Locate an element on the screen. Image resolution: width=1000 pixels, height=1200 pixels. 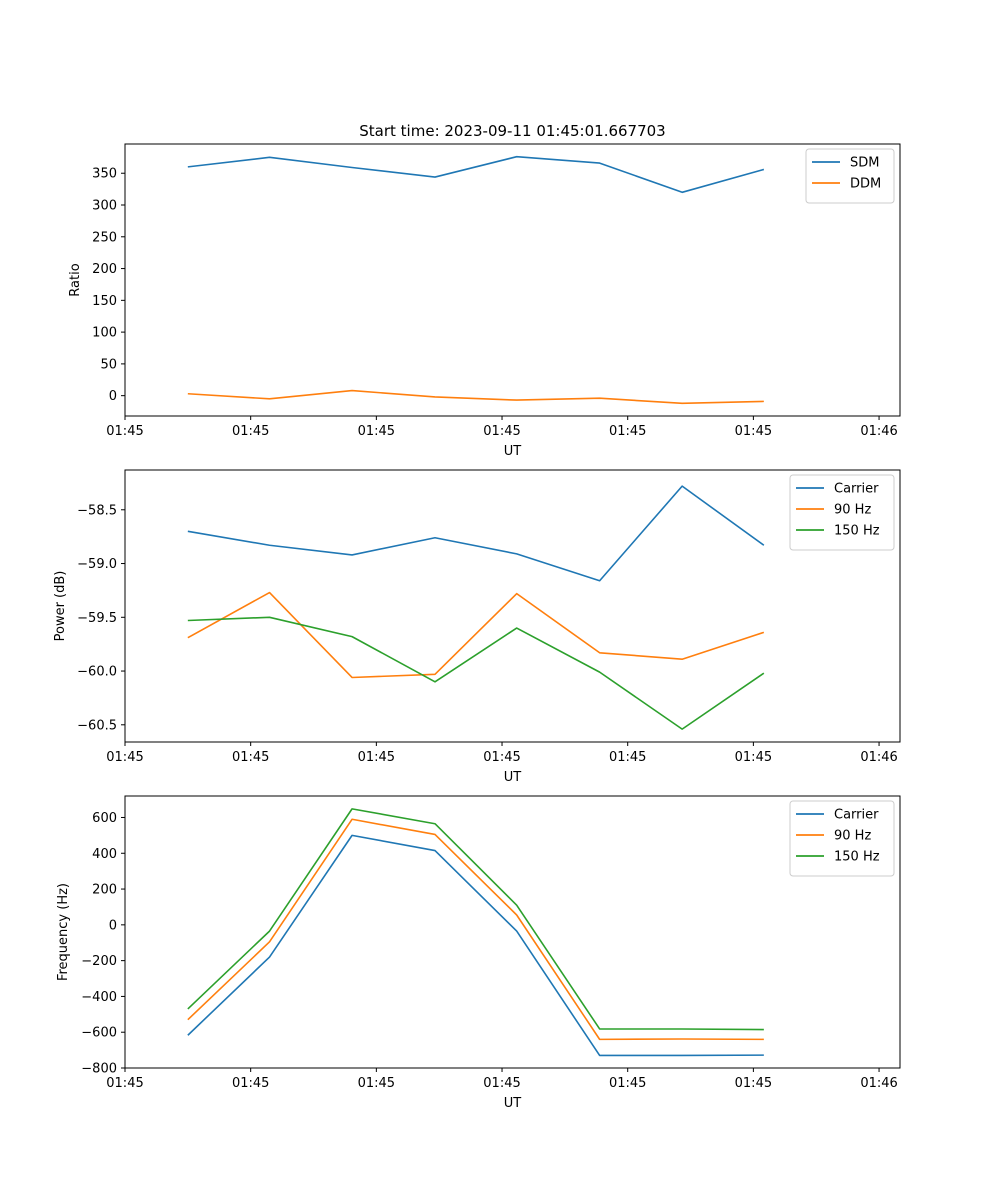
series-line-sdm is located at coordinates (476, 174).